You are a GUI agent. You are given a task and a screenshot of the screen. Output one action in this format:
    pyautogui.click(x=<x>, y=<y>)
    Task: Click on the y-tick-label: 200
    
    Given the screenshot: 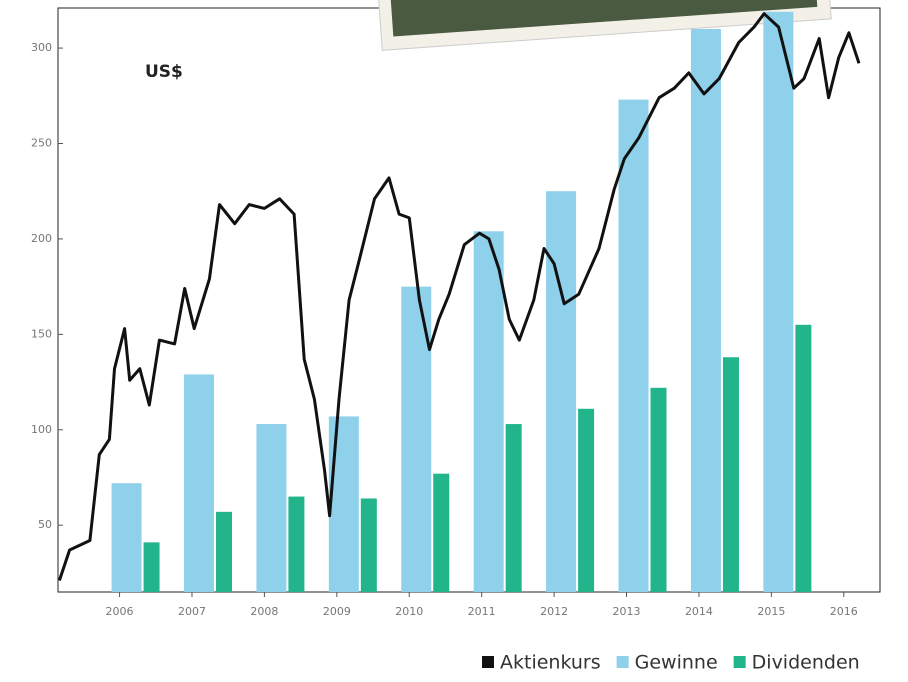 What is the action you would take?
    pyautogui.click(x=41, y=238)
    